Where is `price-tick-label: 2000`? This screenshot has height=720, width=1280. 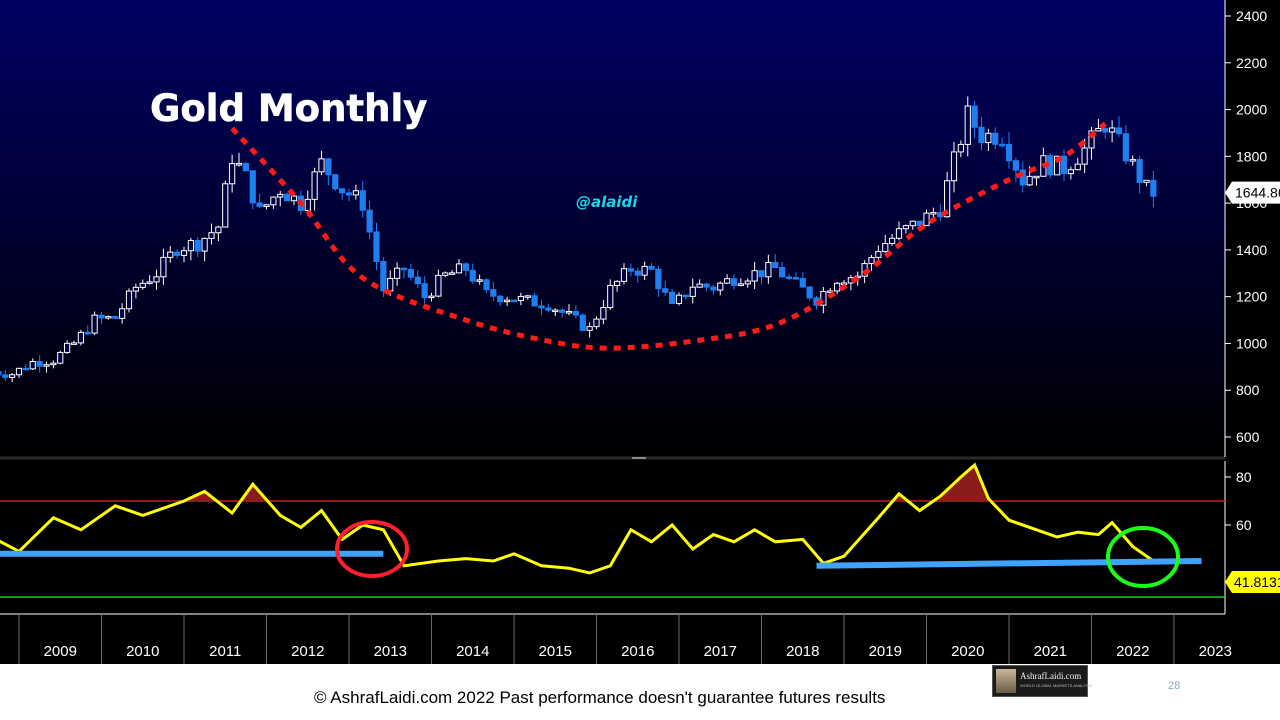
price-tick-label: 2000 is located at coordinates (1251, 110).